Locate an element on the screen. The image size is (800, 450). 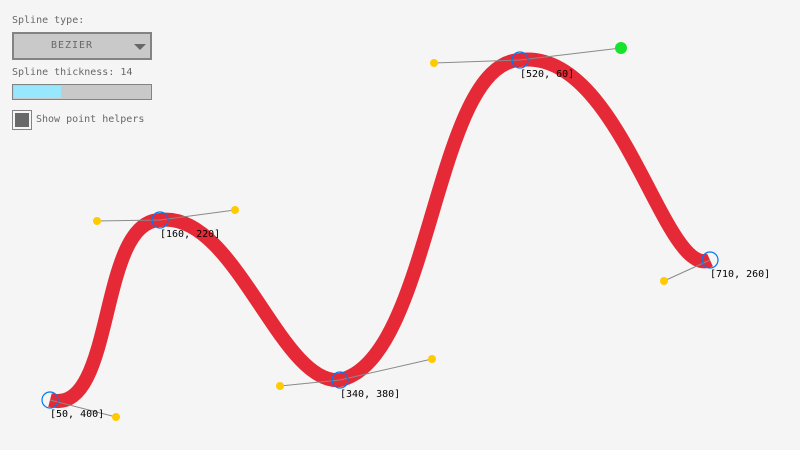
spline-type-value: BEZIER is located at coordinates (72, 45).